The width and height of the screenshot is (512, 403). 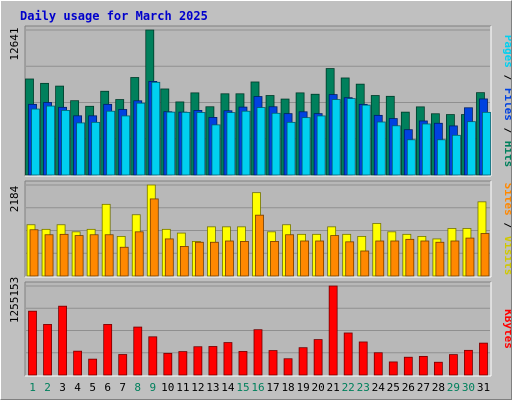 What do you see at coordinates (423, 387) in the screenshot?
I see `x-tick-label-day-27: 27` at bounding box center [423, 387].